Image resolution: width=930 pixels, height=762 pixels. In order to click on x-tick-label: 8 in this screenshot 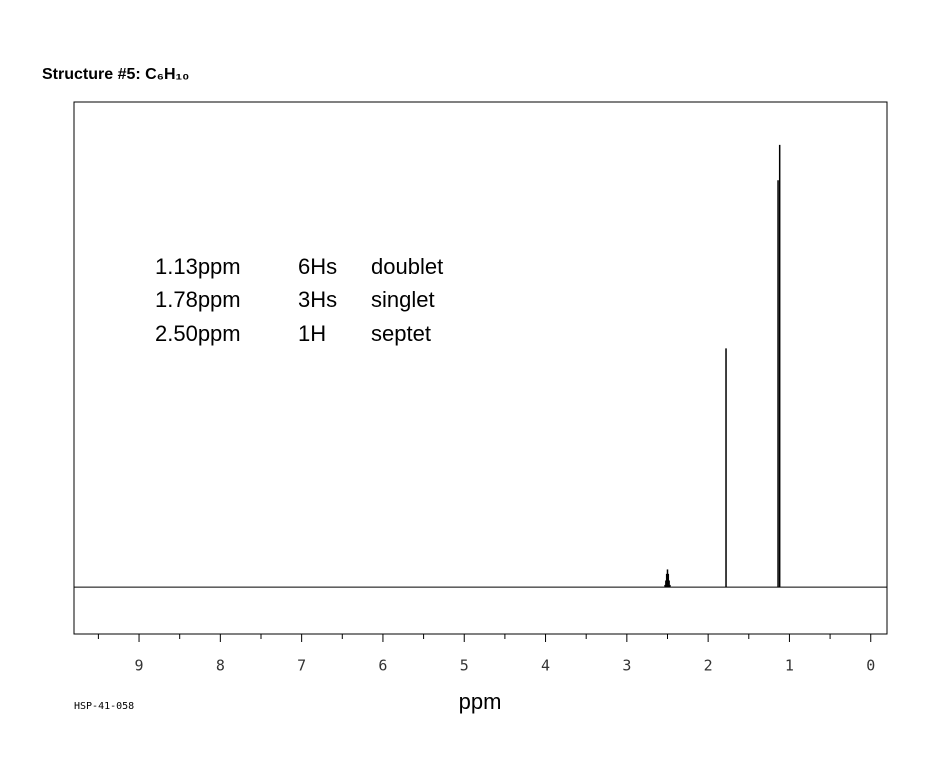, I will do `click(220, 666)`.